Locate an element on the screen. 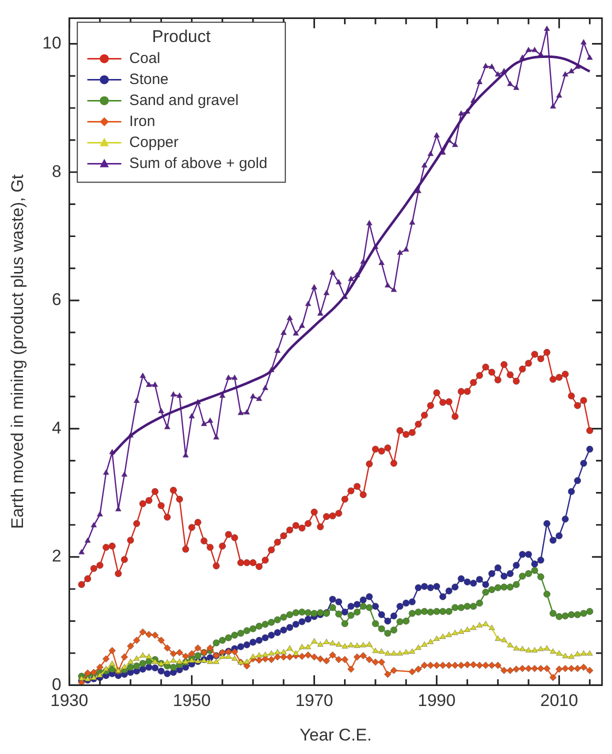 This screenshot has width=612, height=754. legend-label: Sand and gravel is located at coordinates (184, 100).